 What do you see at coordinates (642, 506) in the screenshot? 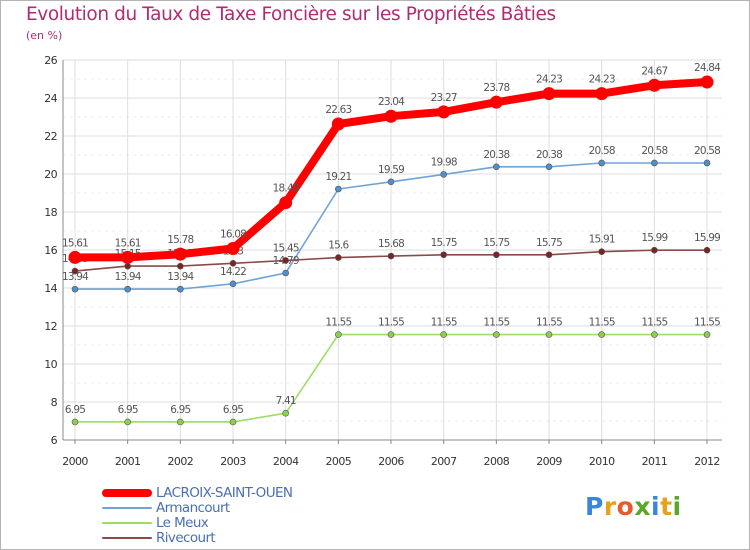
I see `logo-letter: x` at bounding box center [642, 506].